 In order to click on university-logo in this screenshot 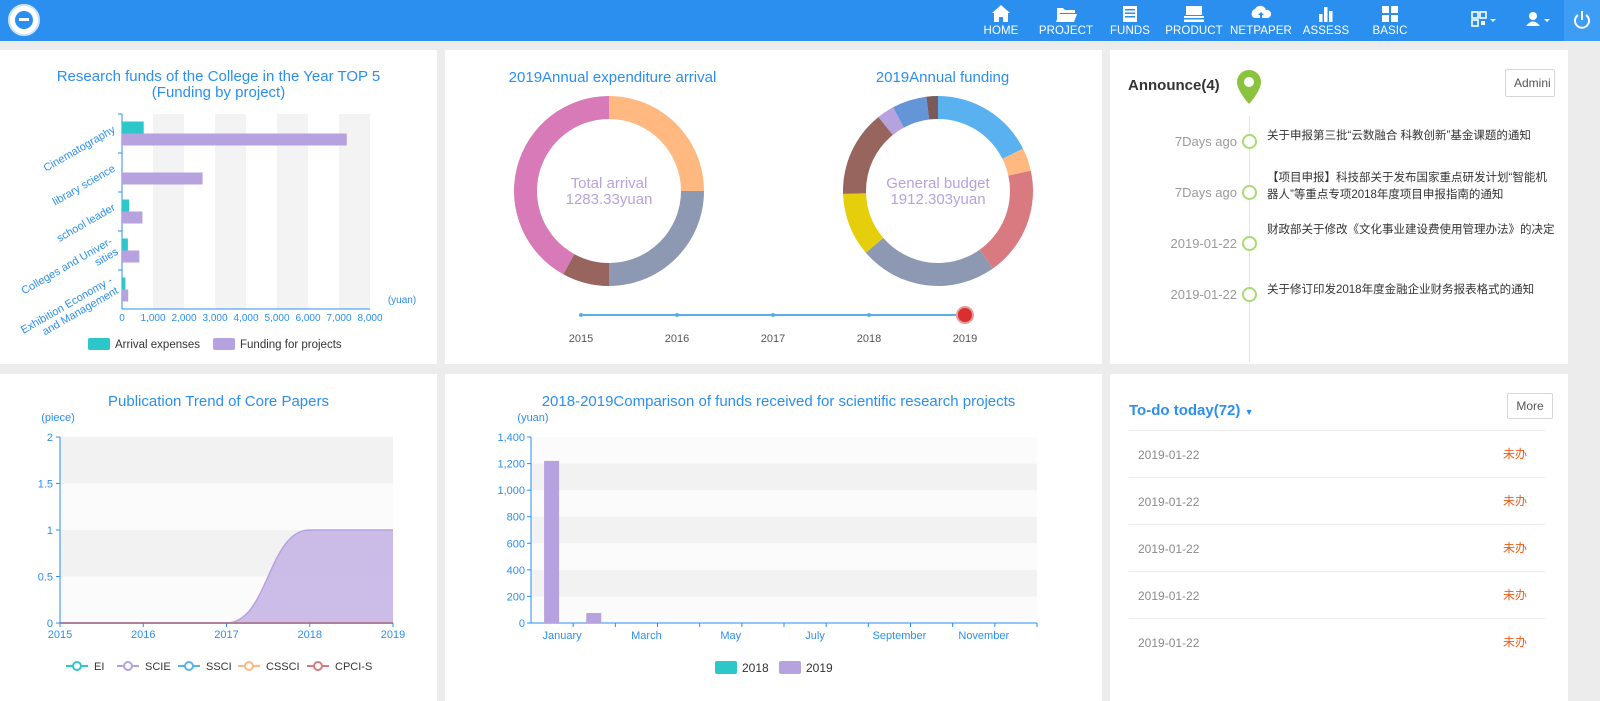, I will do `click(24, 20)`.